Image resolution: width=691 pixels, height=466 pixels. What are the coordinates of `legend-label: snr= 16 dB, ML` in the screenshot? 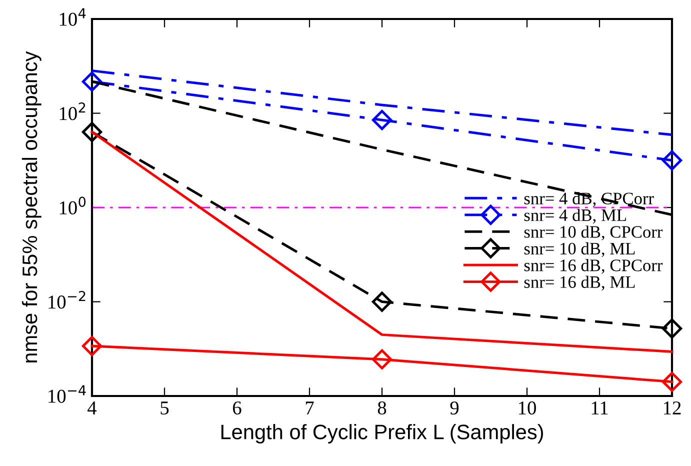 It's located at (579, 283).